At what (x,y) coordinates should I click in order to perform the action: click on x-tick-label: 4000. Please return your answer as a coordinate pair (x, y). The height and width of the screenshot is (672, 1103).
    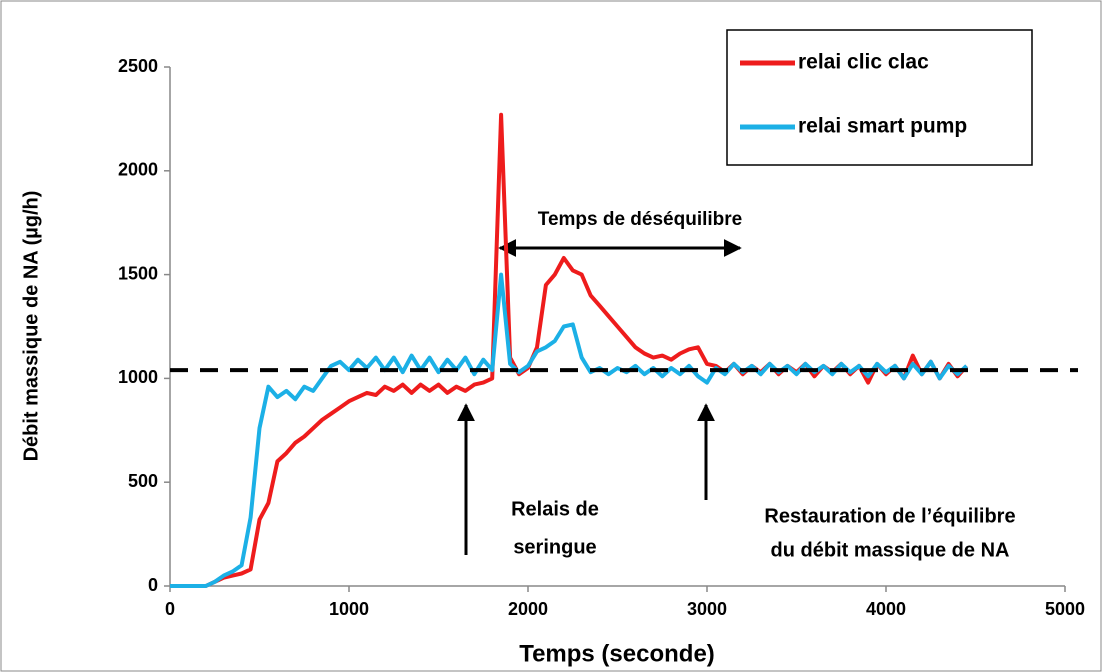
    Looking at the image, I should click on (886, 609).